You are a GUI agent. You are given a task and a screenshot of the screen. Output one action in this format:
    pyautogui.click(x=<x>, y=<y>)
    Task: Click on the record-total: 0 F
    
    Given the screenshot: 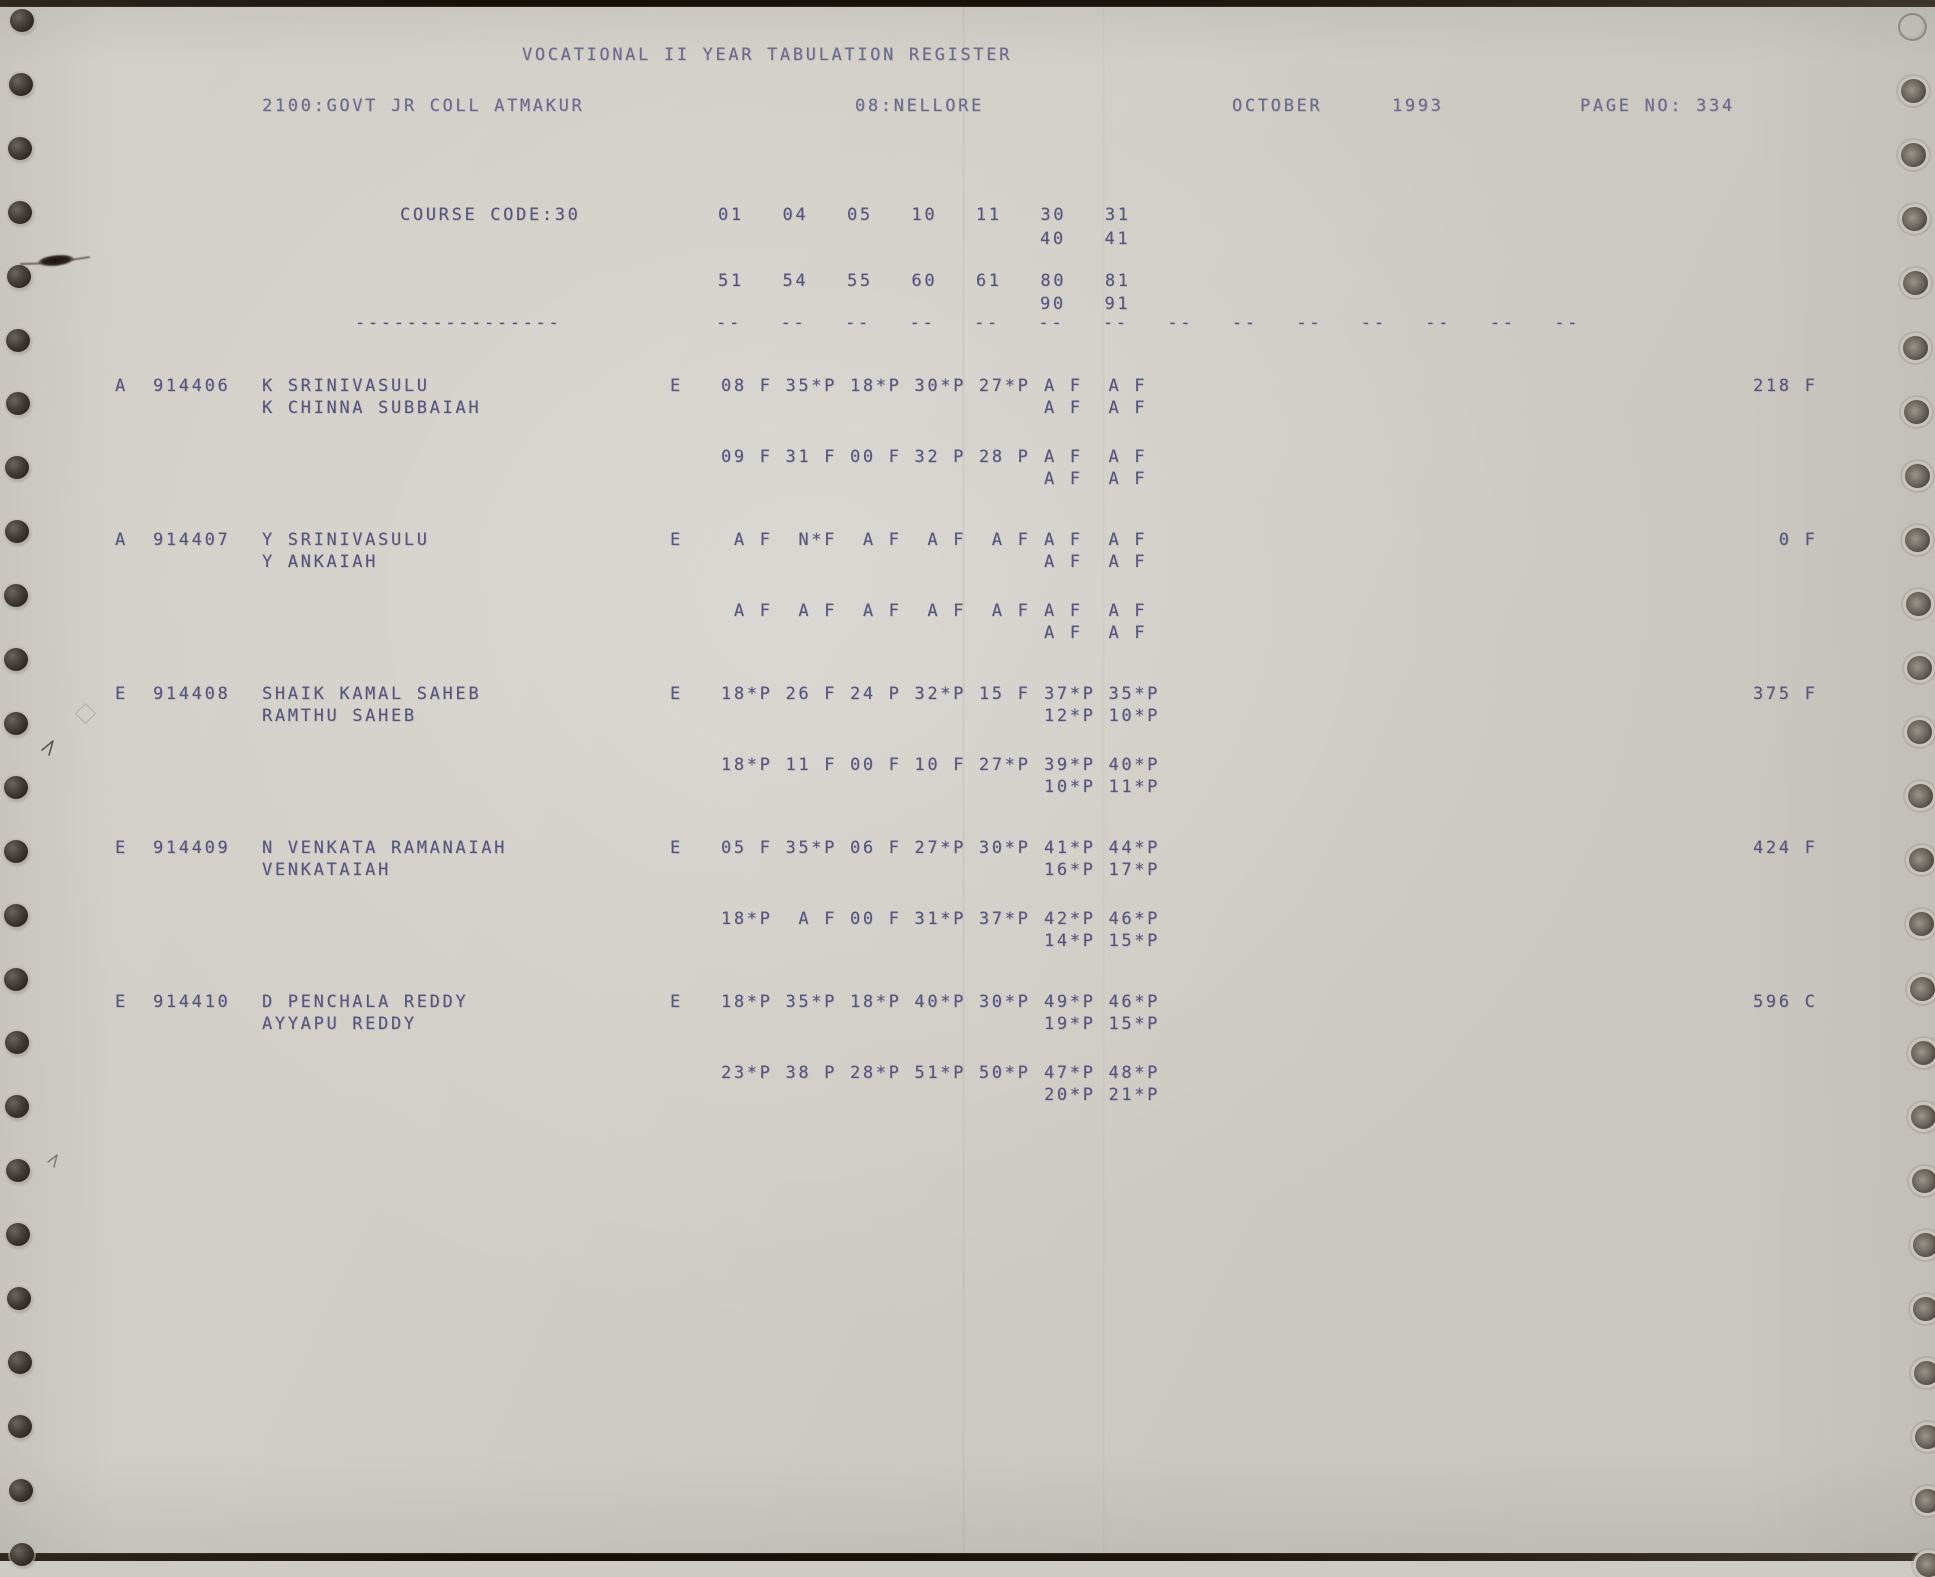 What is the action you would take?
    pyautogui.click(x=1785, y=540)
    